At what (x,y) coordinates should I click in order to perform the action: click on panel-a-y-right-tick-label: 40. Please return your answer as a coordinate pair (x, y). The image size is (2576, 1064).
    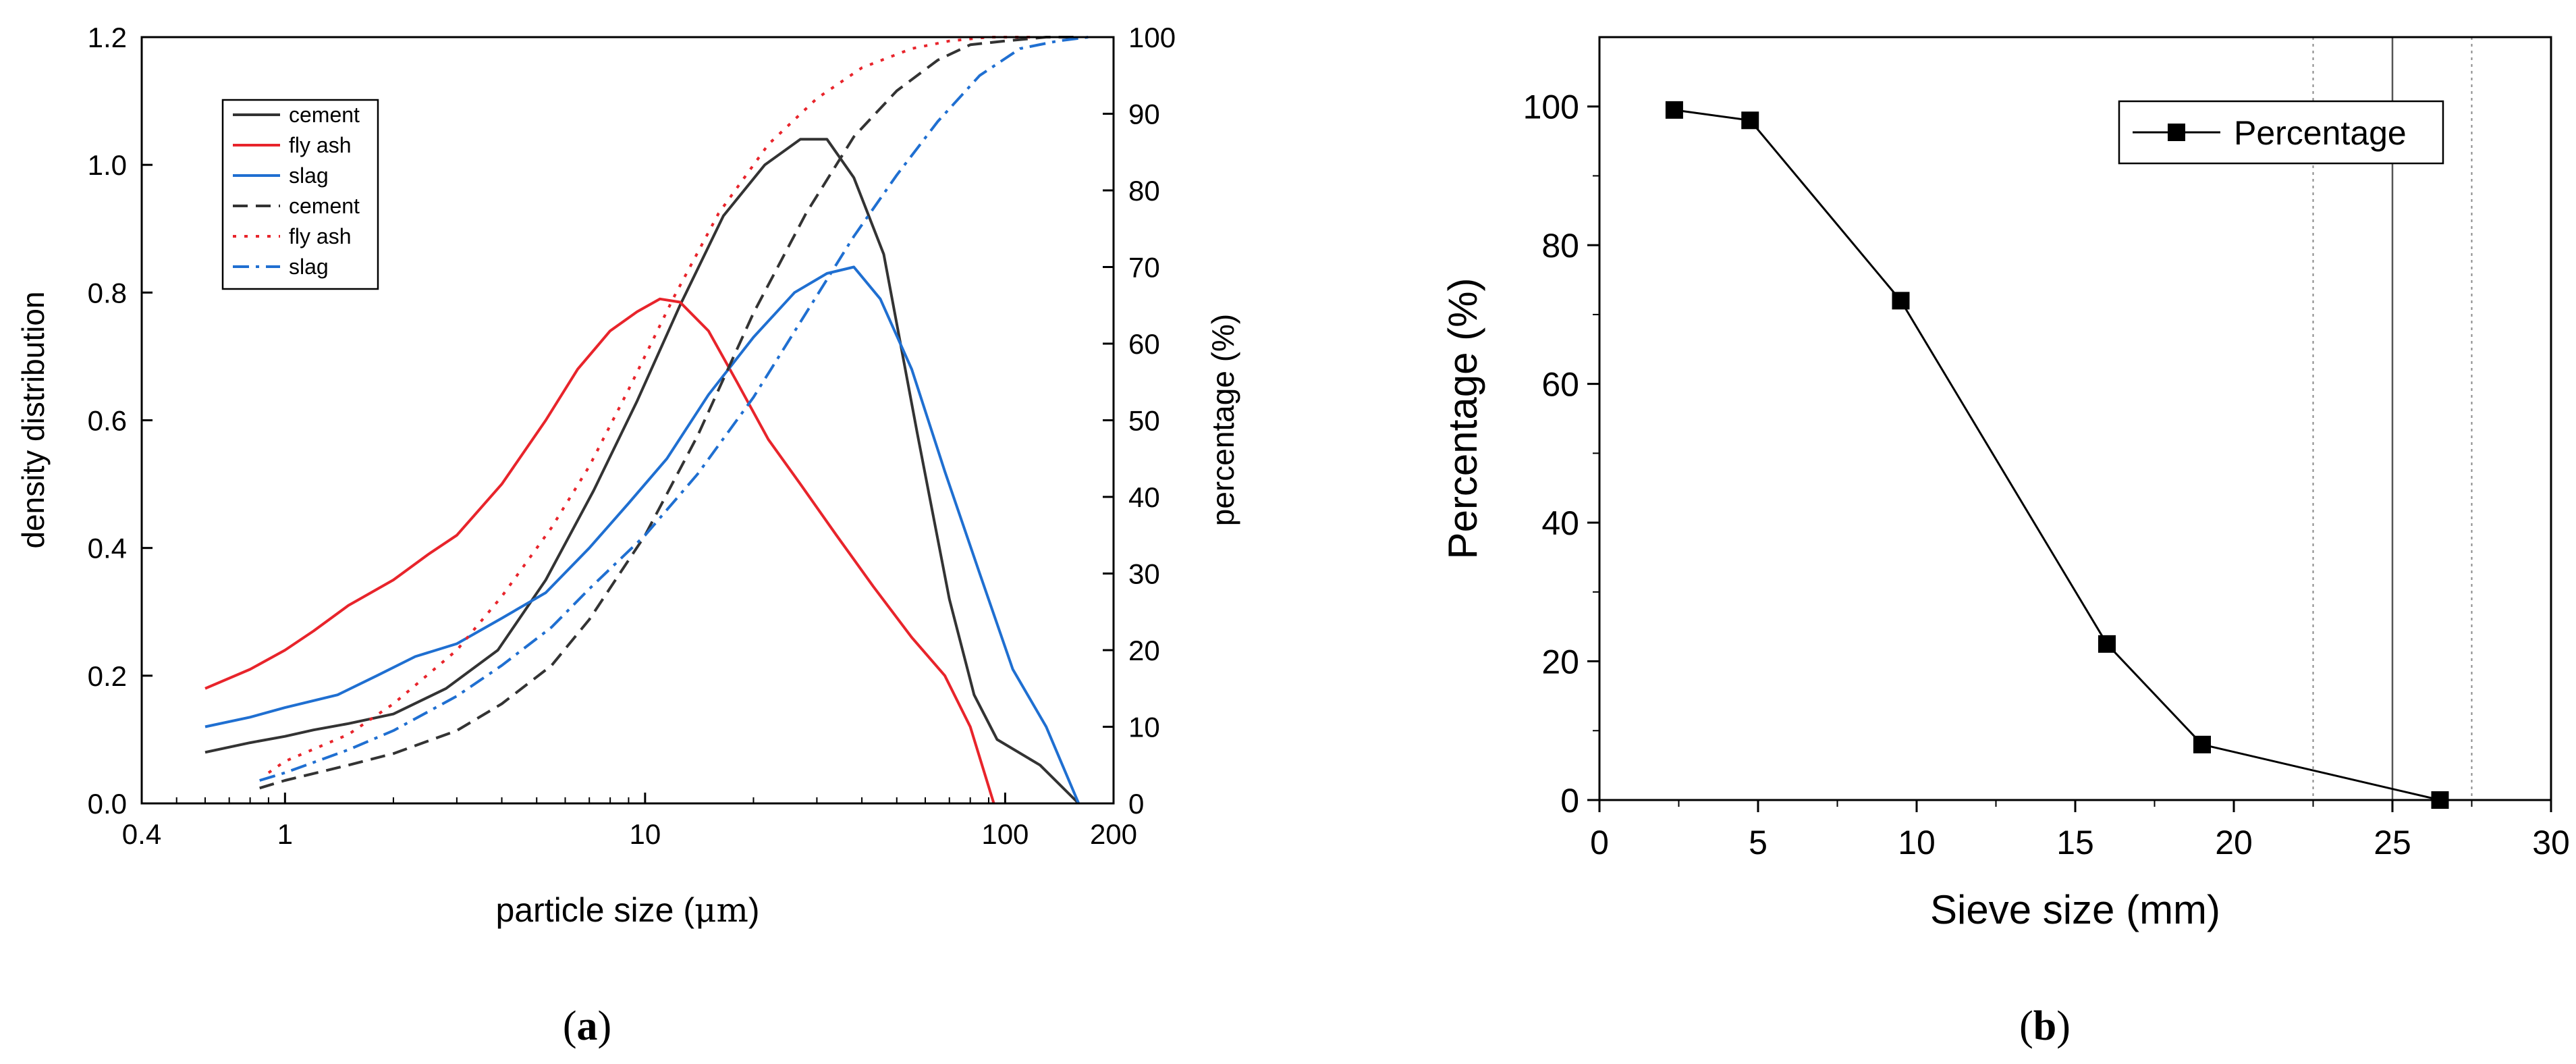
    Looking at the image, I should click on (1144, 497).